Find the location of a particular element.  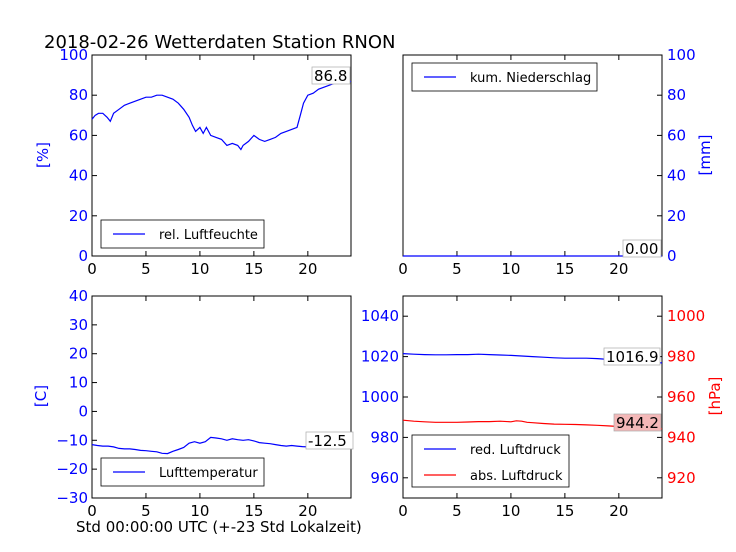

pressure-left-ytick-label: 1000 is located at coordinates (380, 397).